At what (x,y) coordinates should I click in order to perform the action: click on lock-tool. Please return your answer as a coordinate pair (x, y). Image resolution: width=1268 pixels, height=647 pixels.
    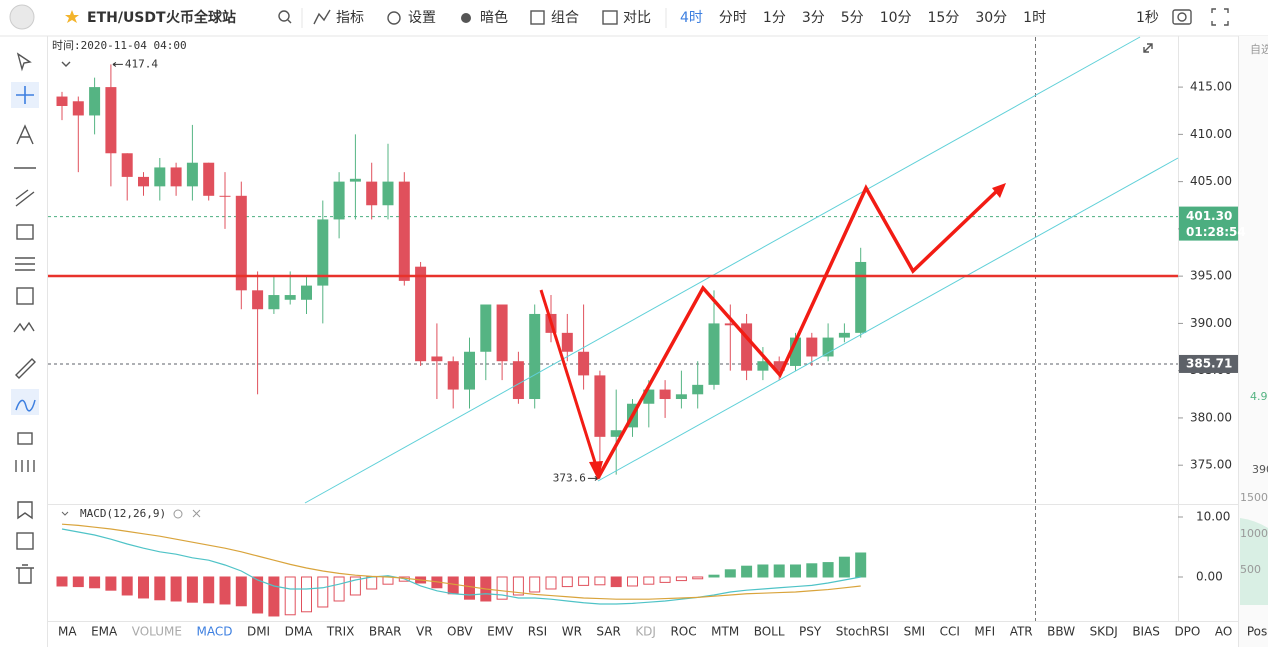
    Looking at the image, I should click on (25, 438).